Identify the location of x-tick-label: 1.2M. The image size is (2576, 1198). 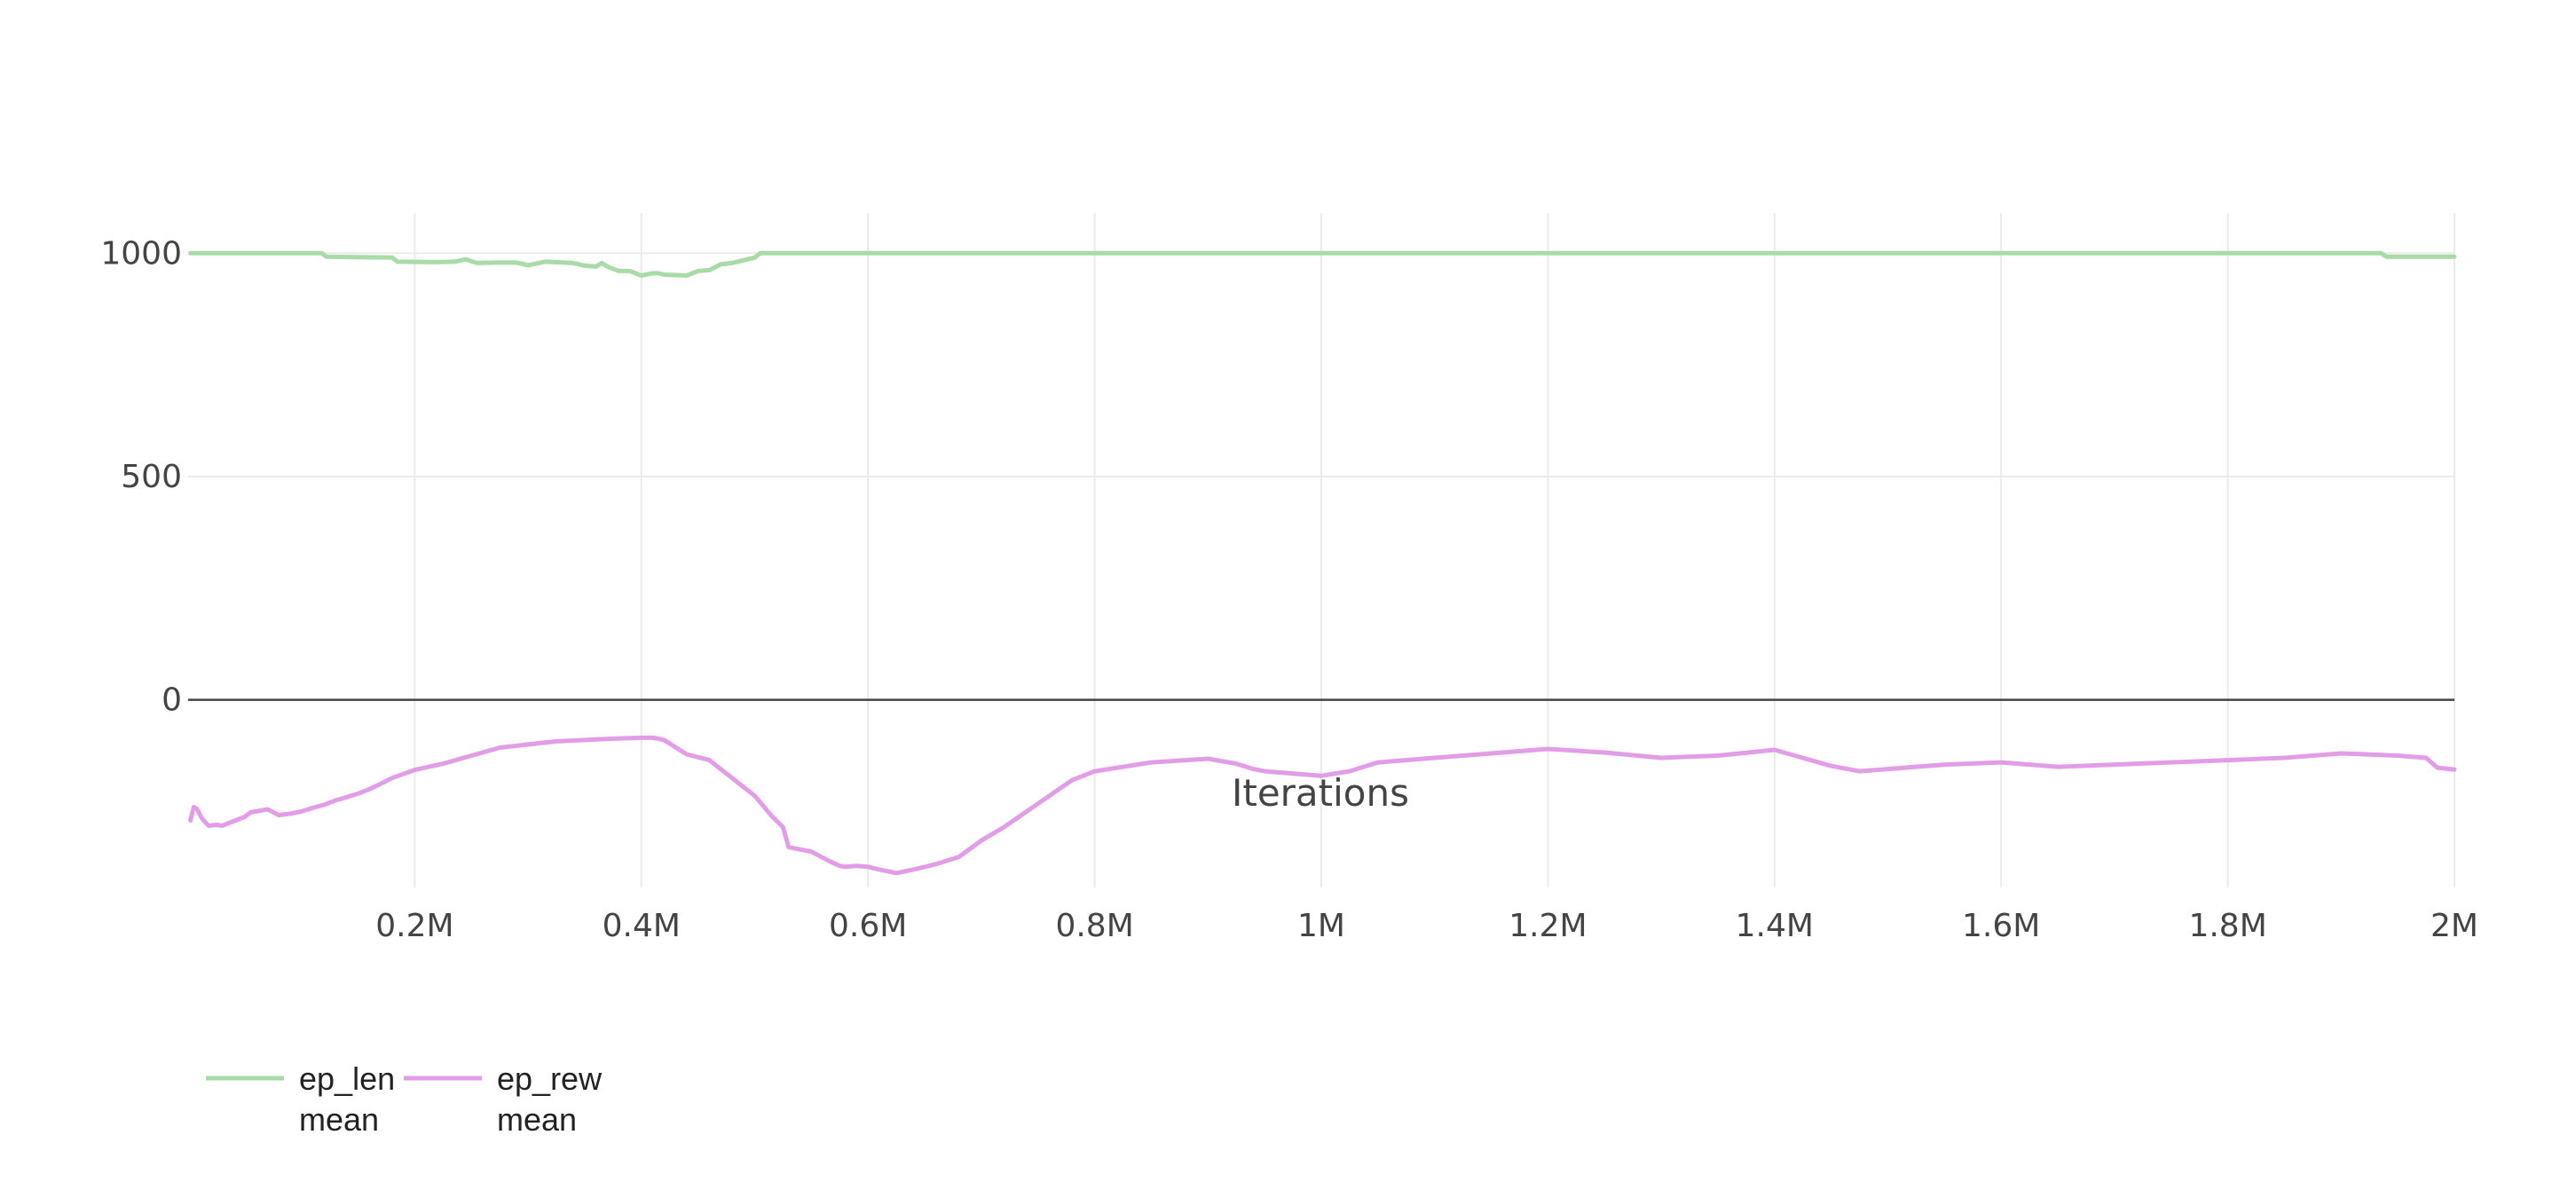
(1548, 926).